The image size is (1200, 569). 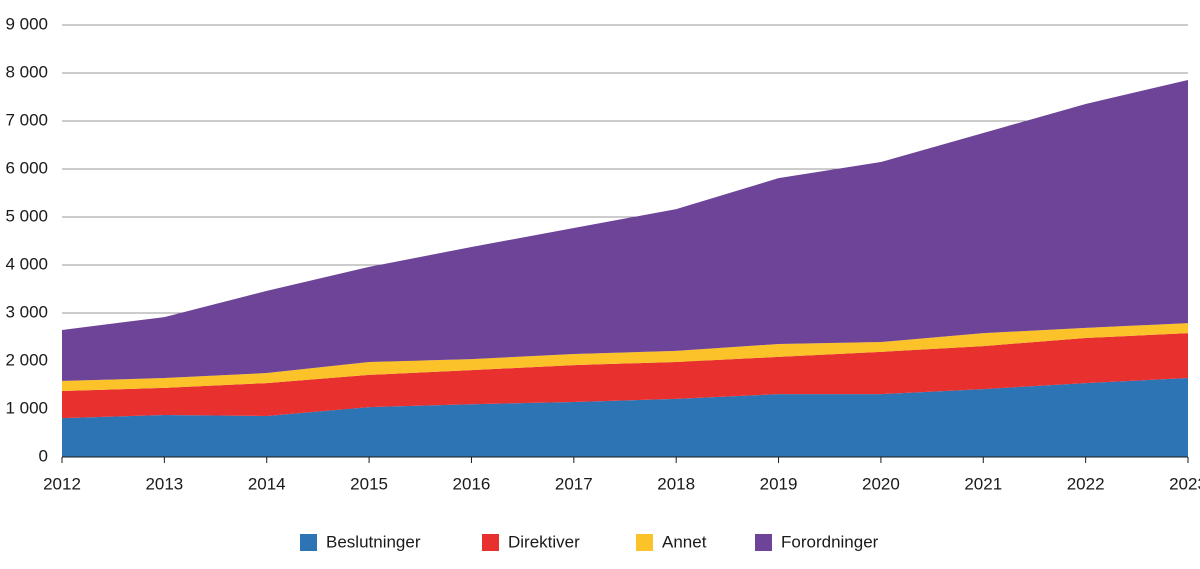 What do you see at coordinates (574, 483) in the screenshot?
I see `x-tick-label: 2017` at bounding box center [574, 483].